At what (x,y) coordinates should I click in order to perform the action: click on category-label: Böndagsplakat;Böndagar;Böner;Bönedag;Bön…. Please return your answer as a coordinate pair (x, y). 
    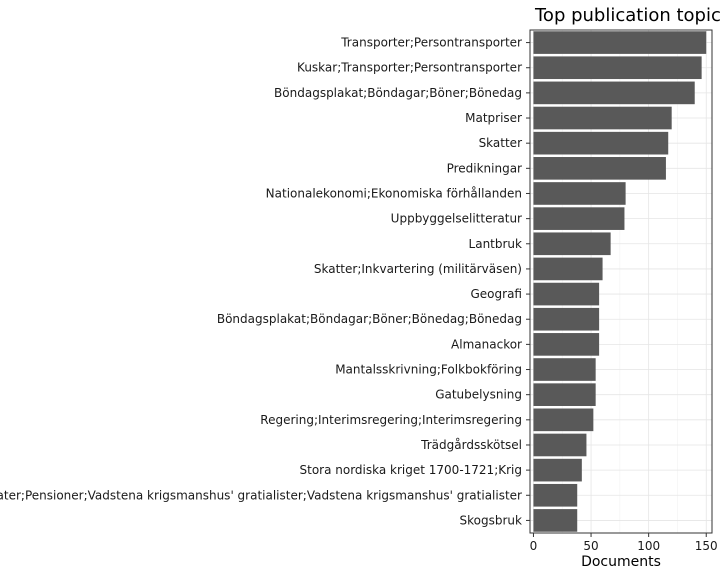
    Looking at the image, I should click on (369, 319).